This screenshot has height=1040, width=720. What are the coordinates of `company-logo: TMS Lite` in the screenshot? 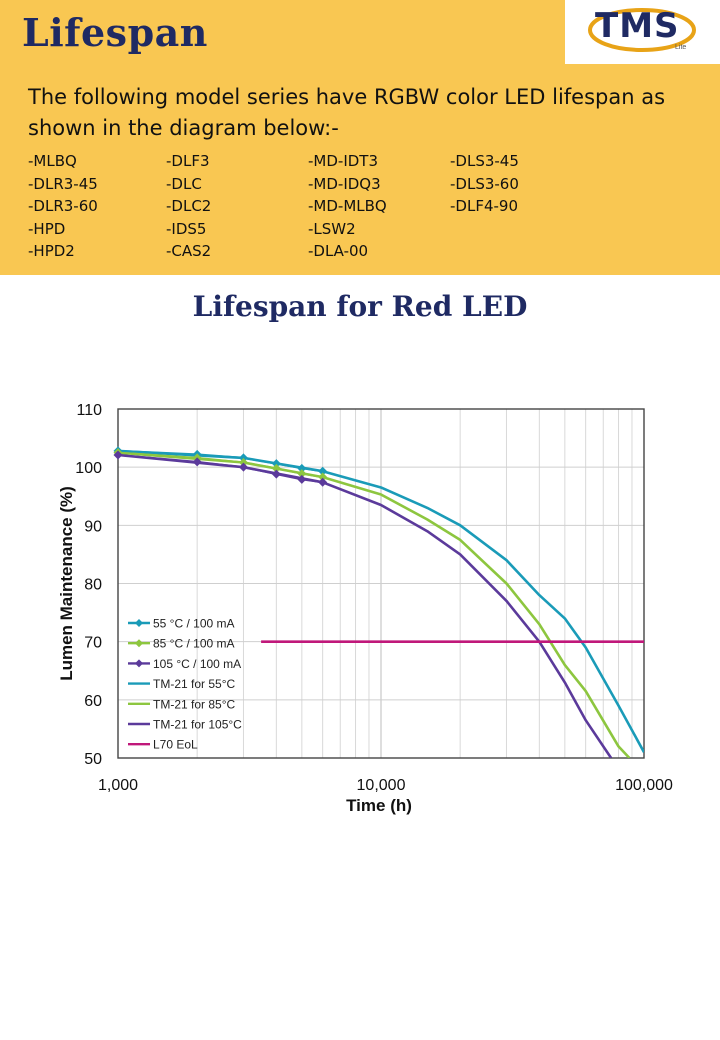 It's located at (642, 32).